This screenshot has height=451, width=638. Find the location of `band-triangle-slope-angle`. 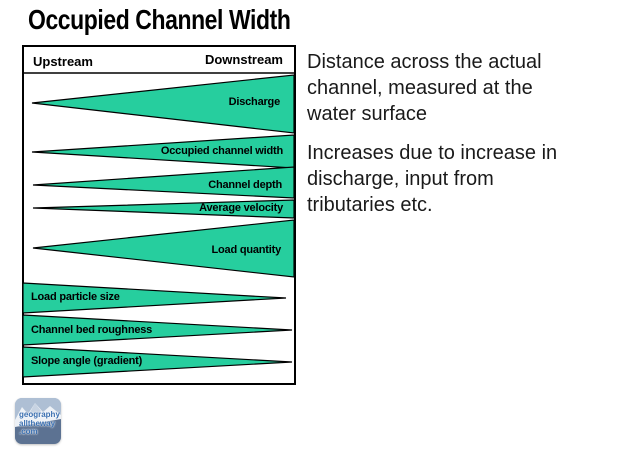

band-triangle-slope-angle is located at coordinates (157, 362).